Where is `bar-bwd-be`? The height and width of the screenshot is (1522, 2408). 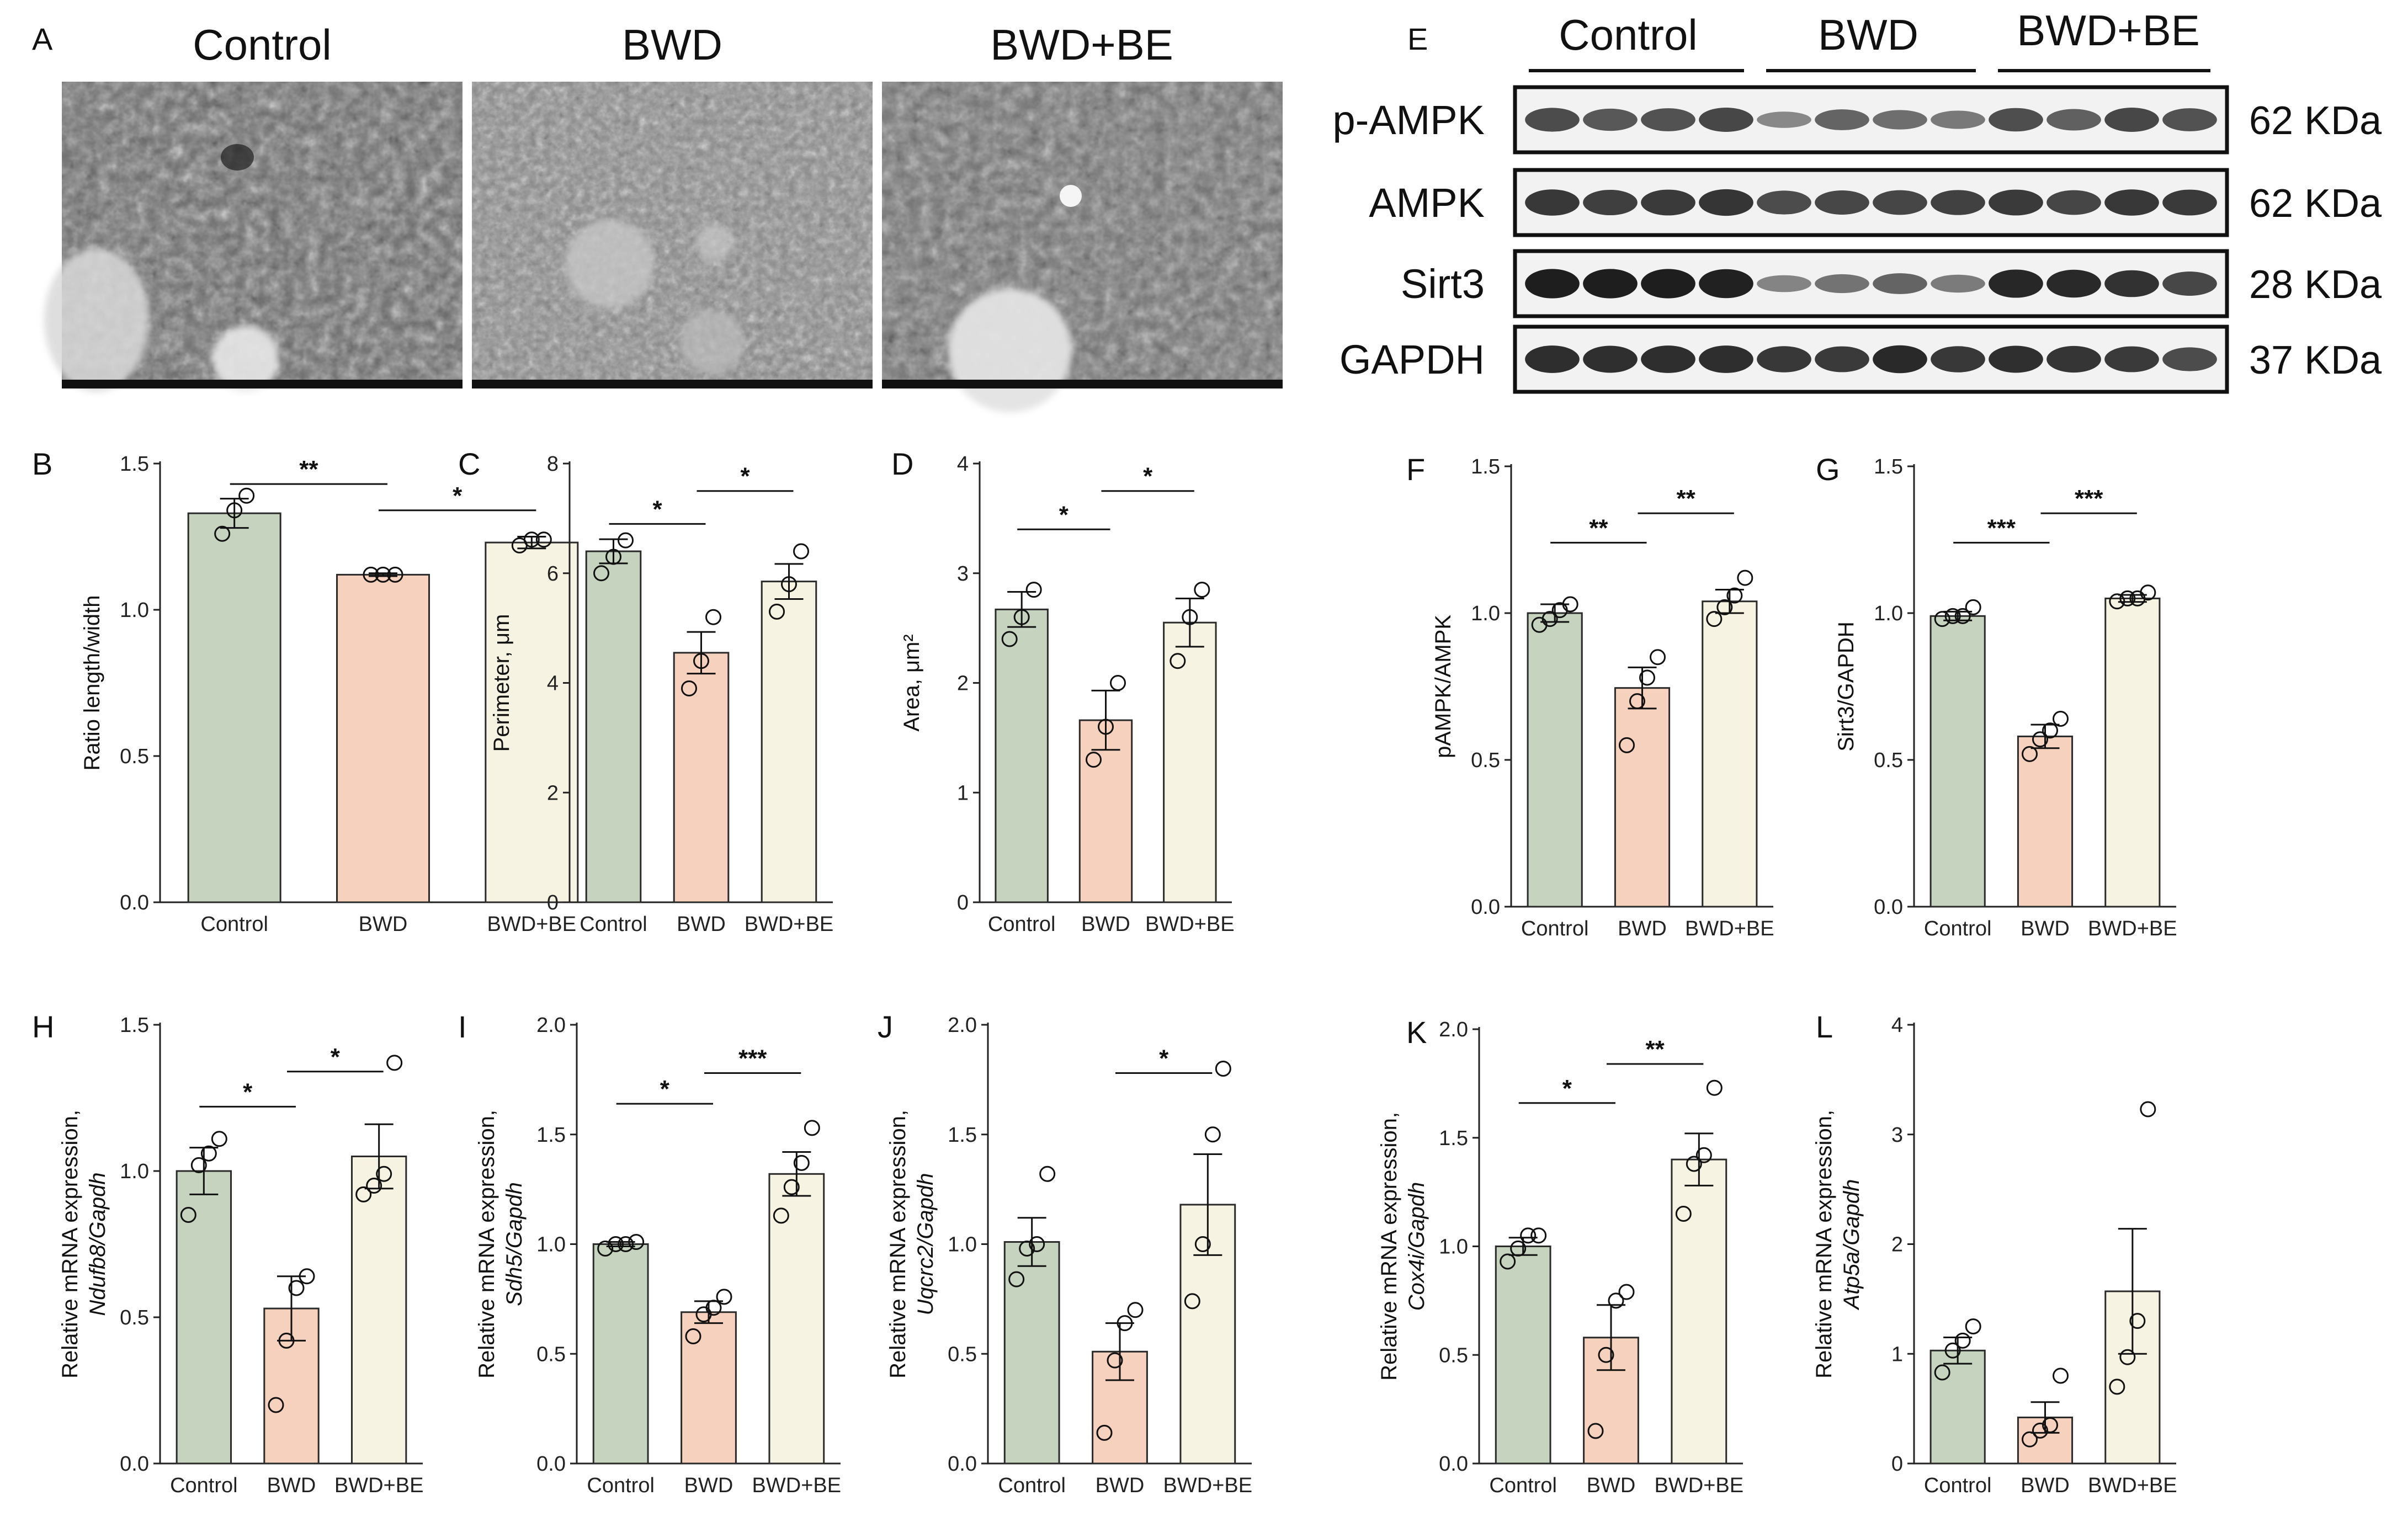 bar-bwd-be is located at coordinates (1190, 762).